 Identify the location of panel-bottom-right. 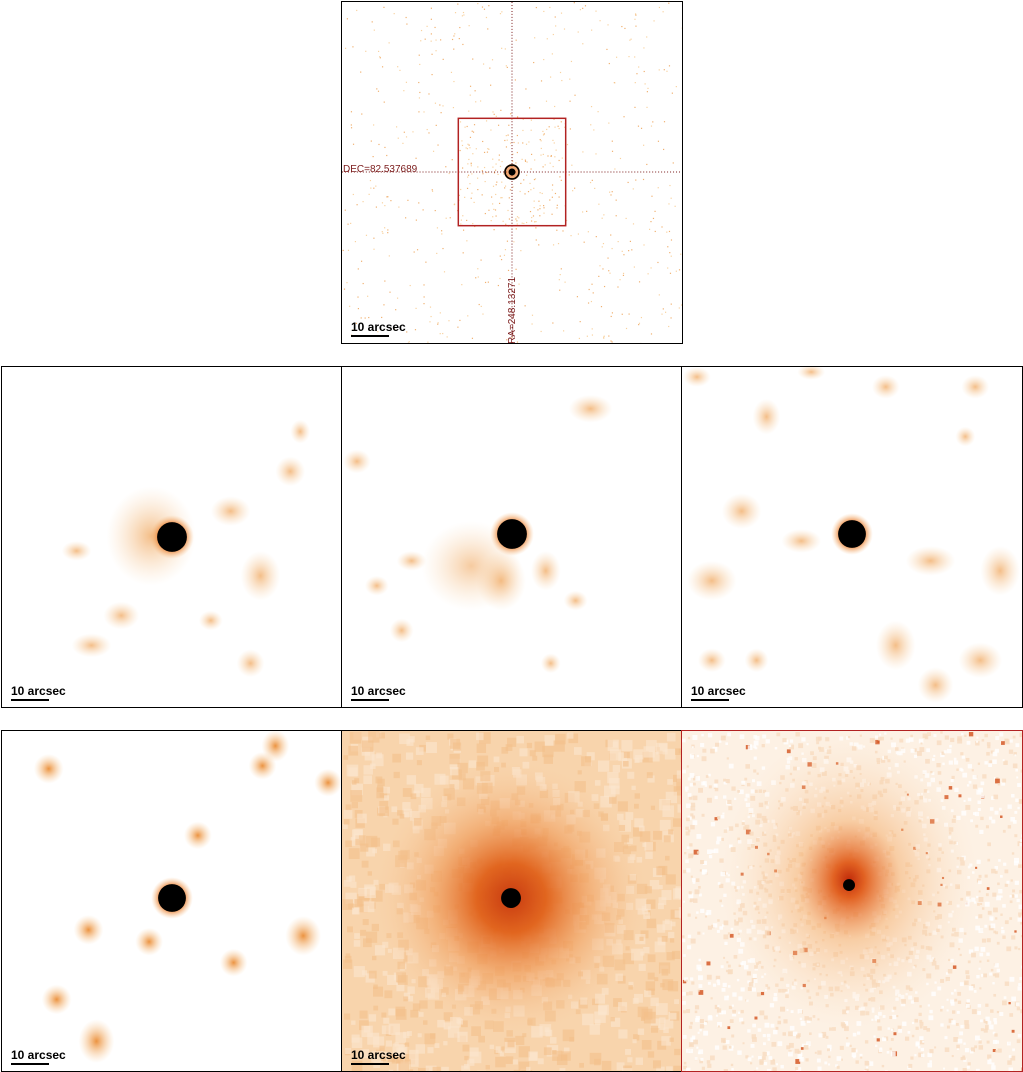
(852, 901).